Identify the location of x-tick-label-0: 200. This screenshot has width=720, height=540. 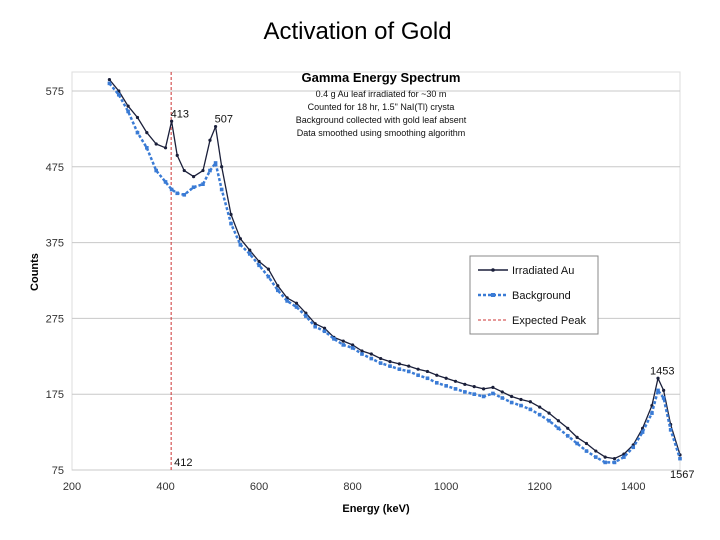
(72, 487).